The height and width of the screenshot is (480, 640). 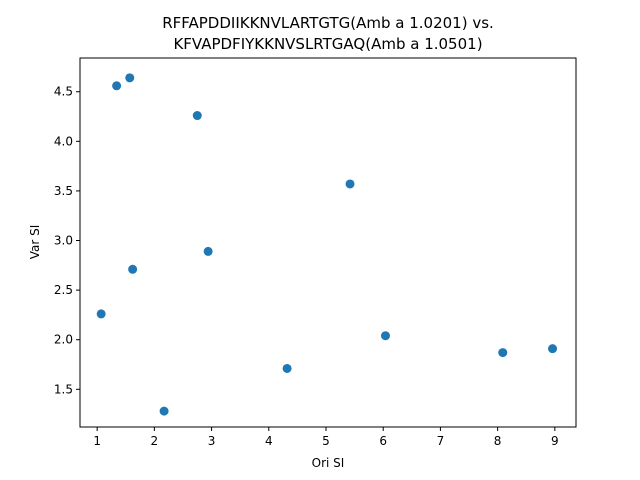 I want to click on y-axis-label: Var SI, so click(x=35, y=242).